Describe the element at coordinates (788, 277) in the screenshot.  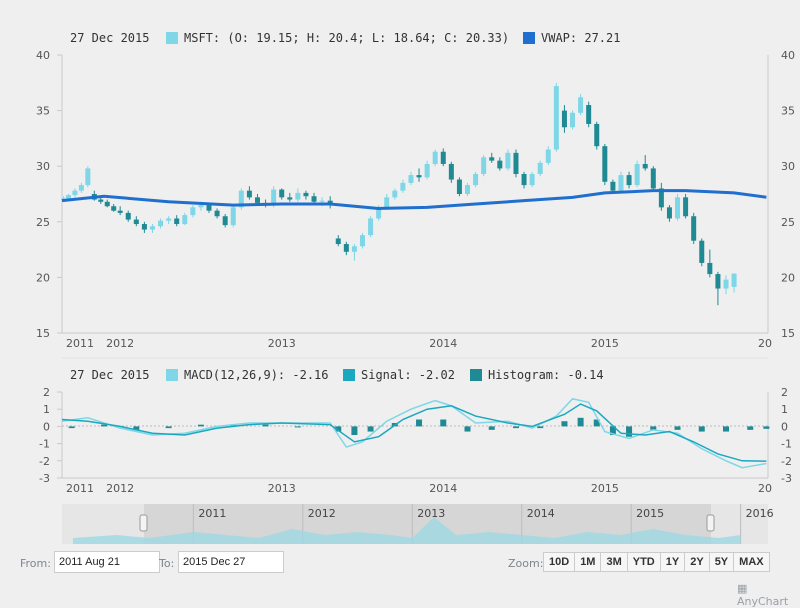
I see `price-ytick-label-right: 20` at that location.